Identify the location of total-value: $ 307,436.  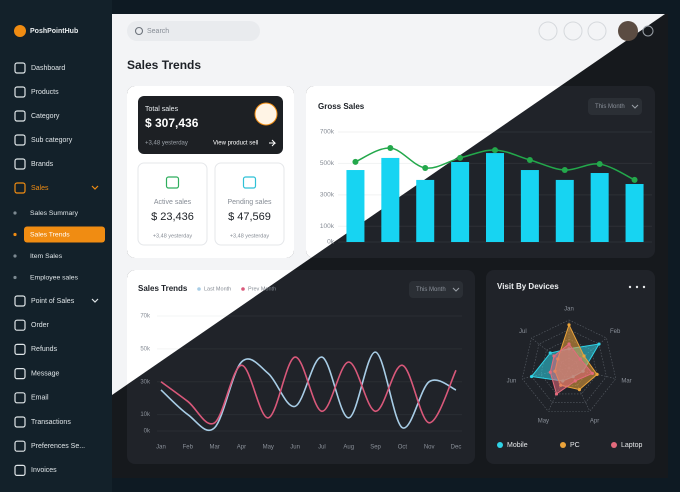
(172, 123).